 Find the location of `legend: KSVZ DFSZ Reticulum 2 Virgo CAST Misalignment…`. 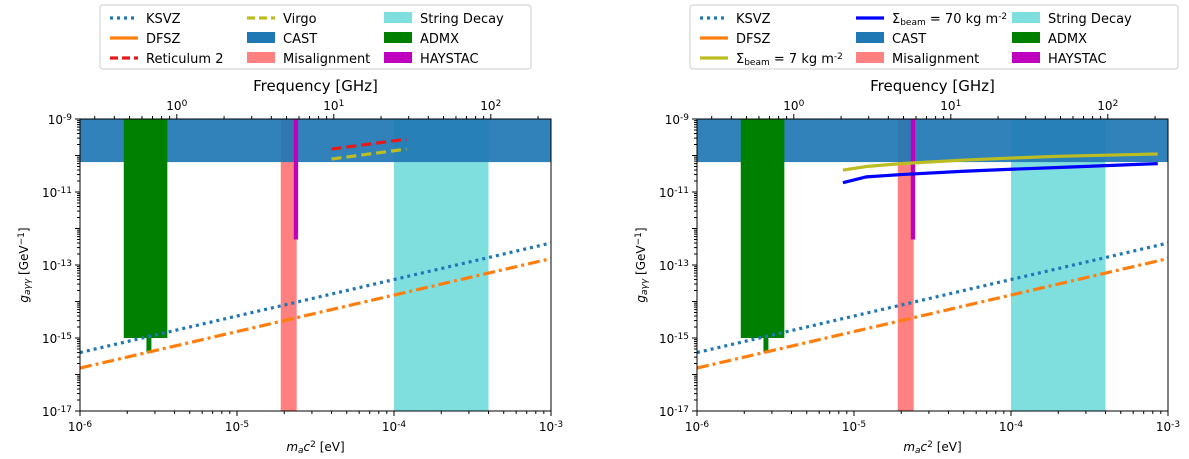

legend: KSVZ DFSZ Reticulum 2 Virgo CAST Misalignment… is located at coordinates (315, 37).